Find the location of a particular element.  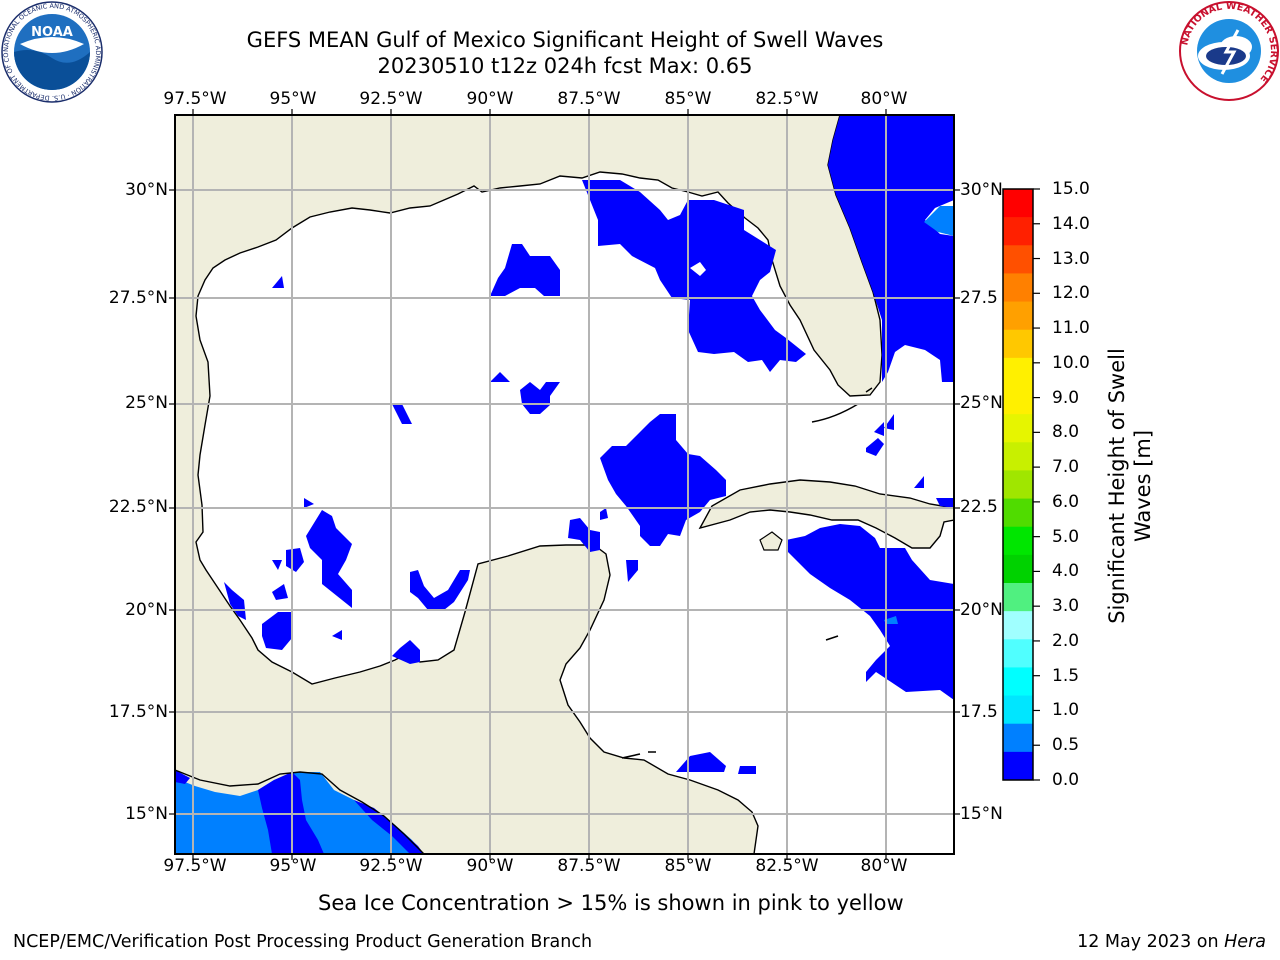

colorbar-tick-label: 0.5 is located at coordinates (1066, 745).